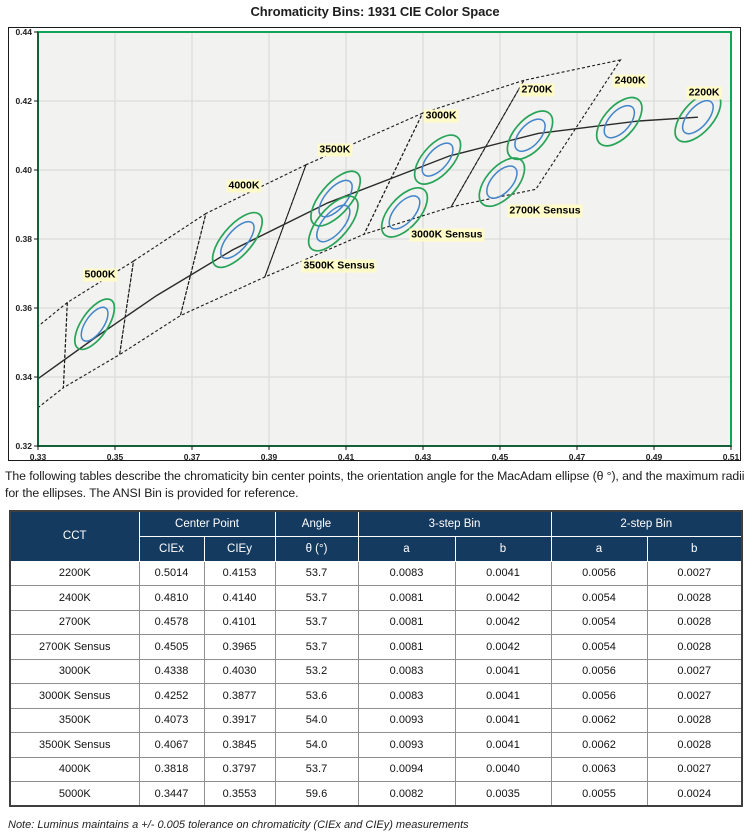  Describe the element at coordinates (74, 769) in the screenshot. I see `cct-cell: 4000K` at that location.